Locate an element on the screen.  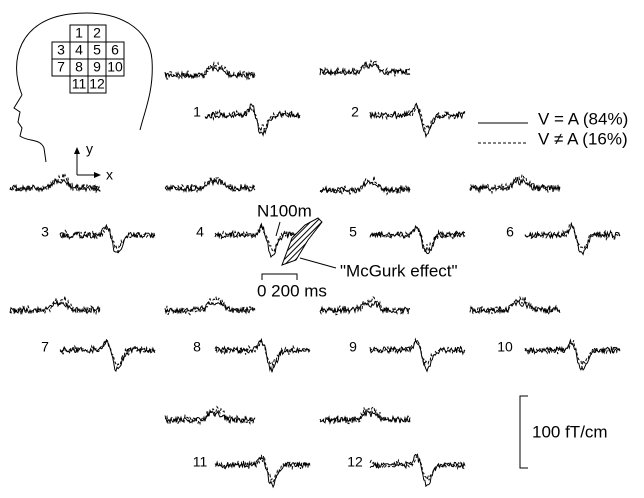
channel-label: 1 is located at coordinates (197, 112).